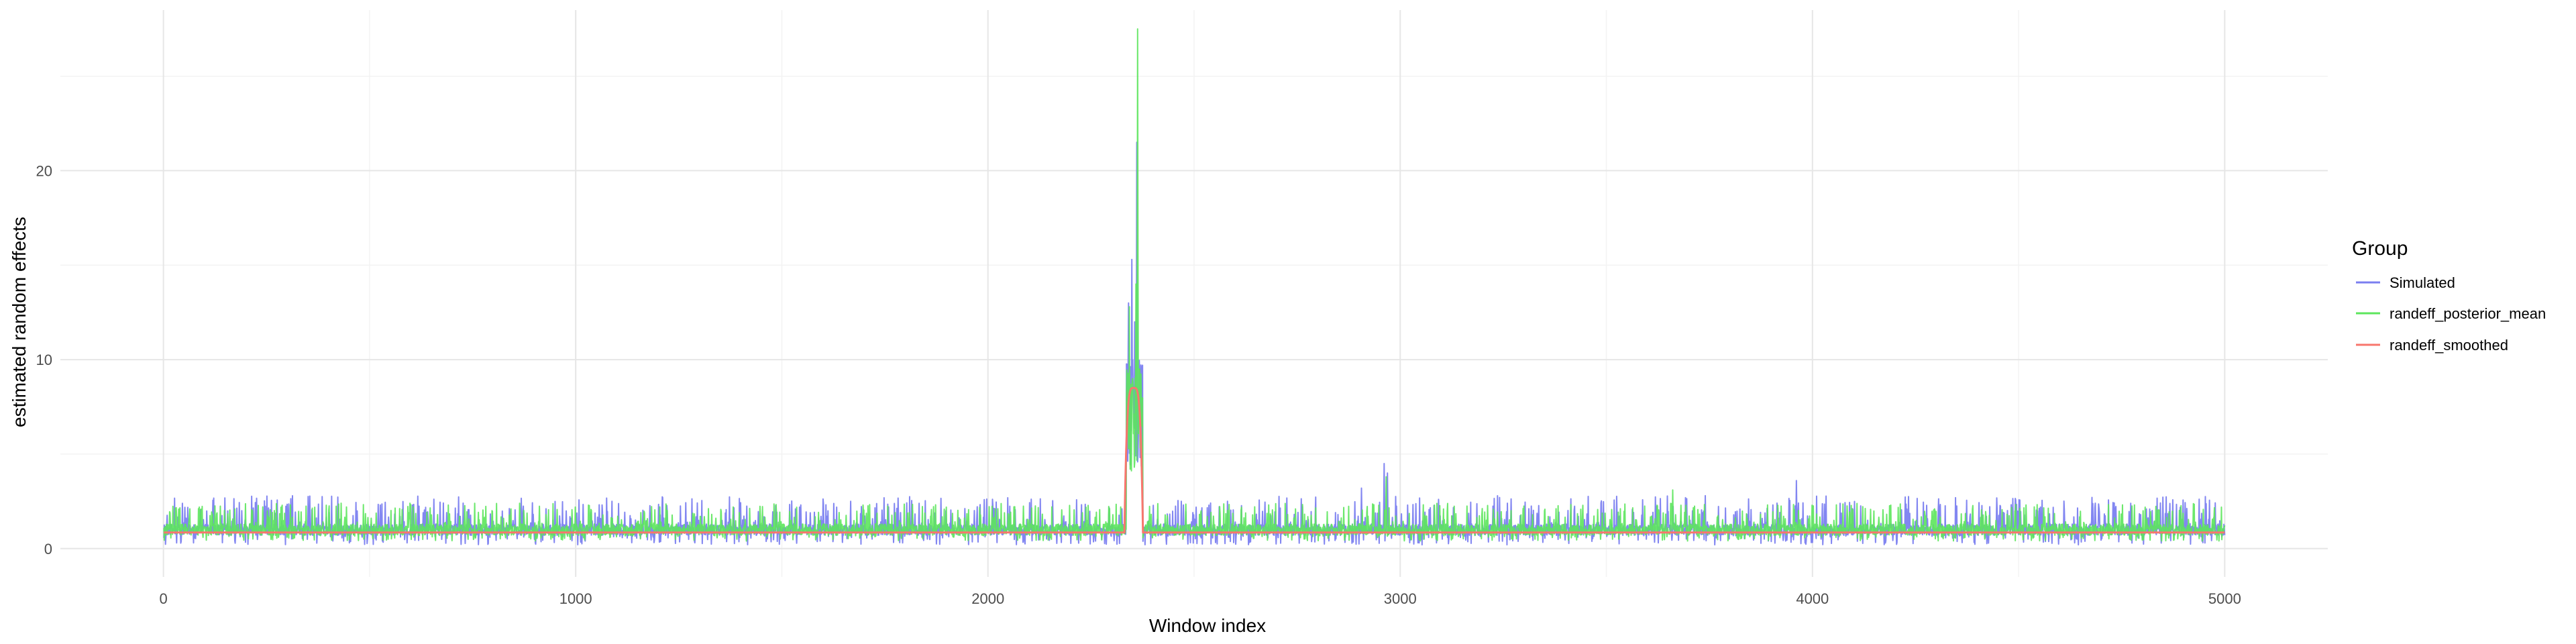  Describe the element at coordinates (1400, 598) in the screenshot. I see `x-tick-label: 3000` at that location.